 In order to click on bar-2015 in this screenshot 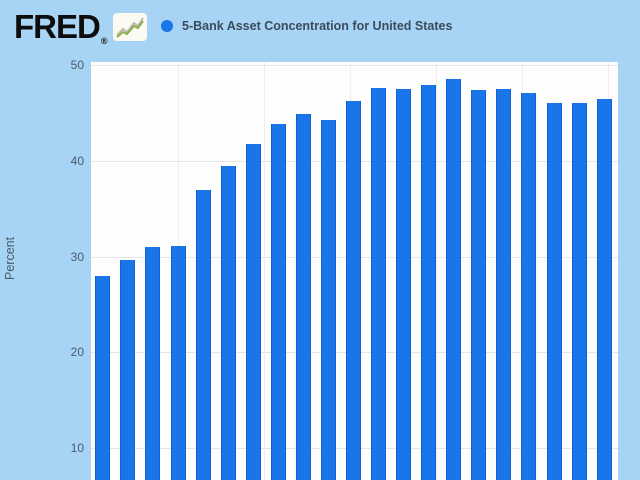, I will do `click(579, 291)`.